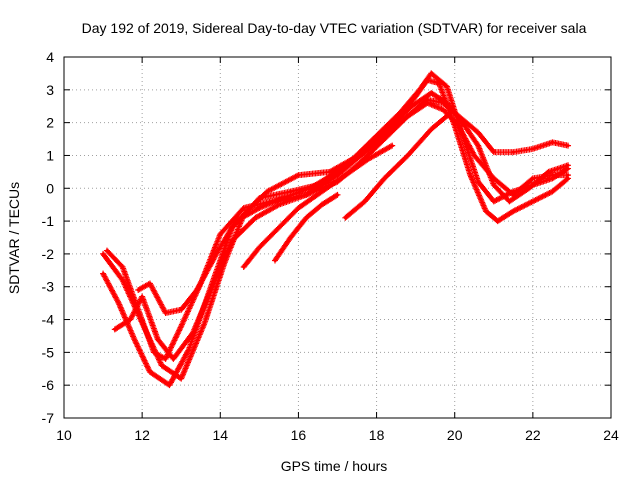  What do you see at coordinates (48, 287) in the screenshot?
I see `y-tick-label: -3` at bounding box center [48, 287].